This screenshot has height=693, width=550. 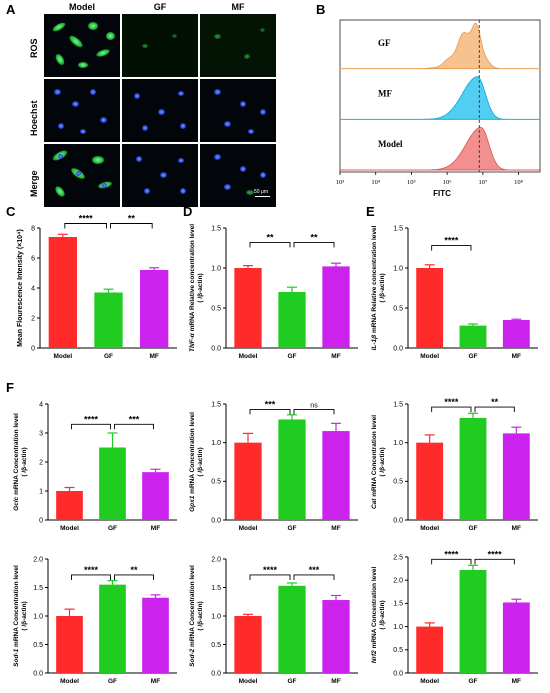 What do you see at coordinates (11, 9) in the screenshot?
I see `panel-label-a: A` at bounding box center [11, 9].